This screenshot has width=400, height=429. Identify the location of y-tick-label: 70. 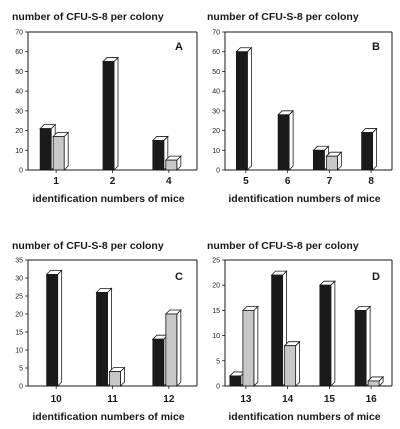
(216, 33).